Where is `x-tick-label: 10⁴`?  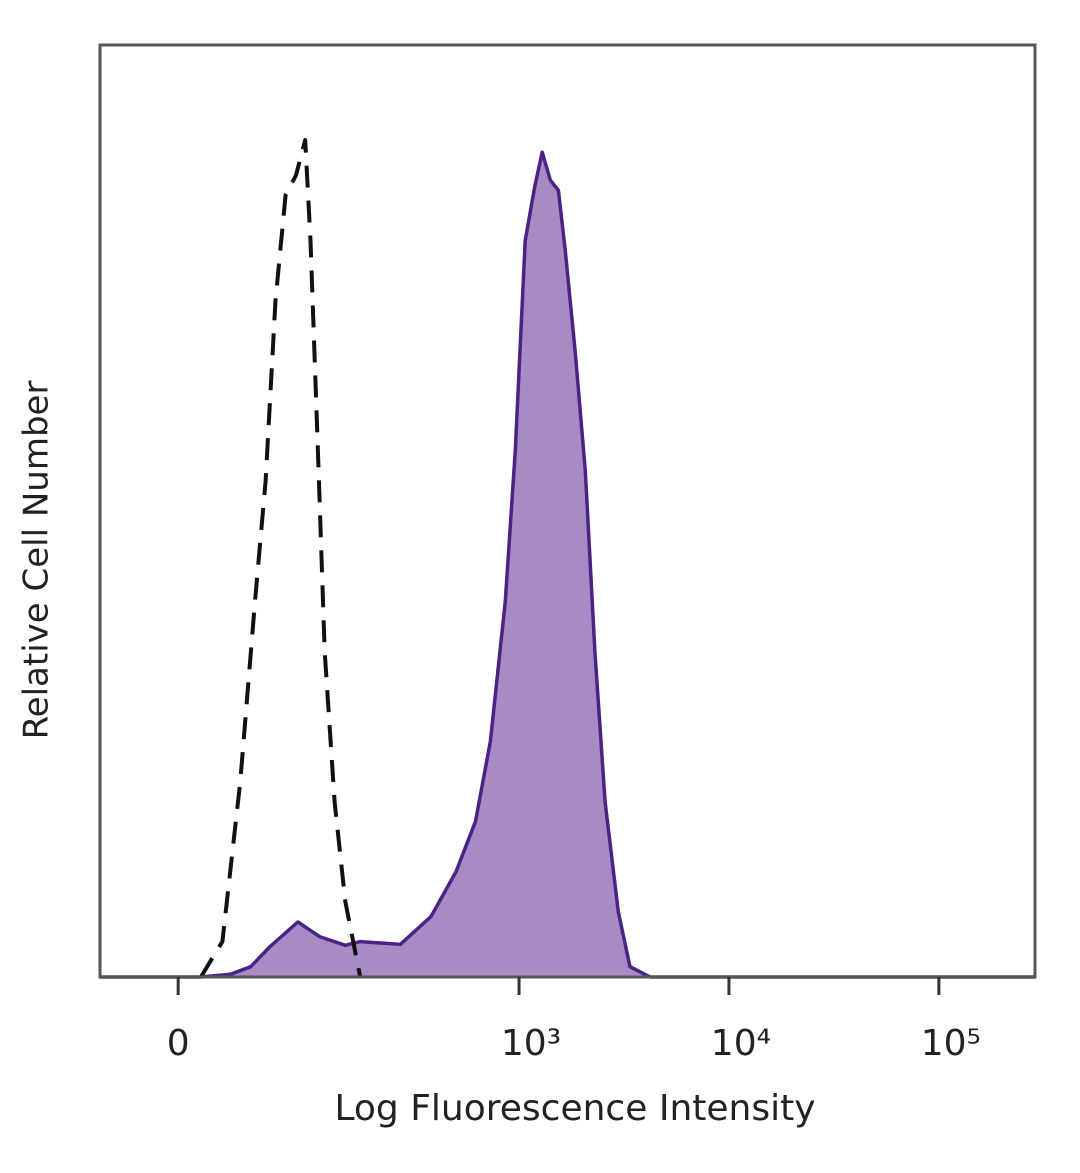
x-tick-label: 10⁴ is located at coordinates (741, 1043).